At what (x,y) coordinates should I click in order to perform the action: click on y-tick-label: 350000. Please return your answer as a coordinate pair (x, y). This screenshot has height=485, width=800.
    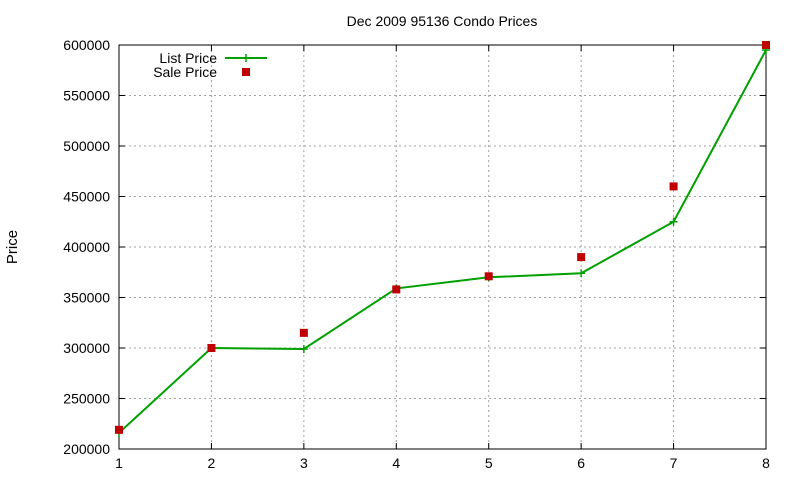
    Looking at the image, I should click on (86, 298).